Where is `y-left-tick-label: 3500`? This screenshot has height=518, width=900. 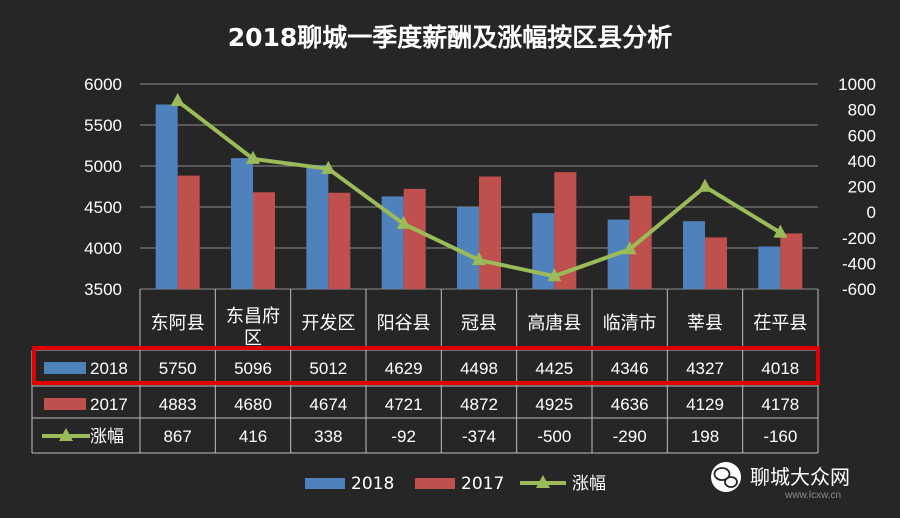
y-left-tick-label: 3500 is located at coordinates (103, 289).